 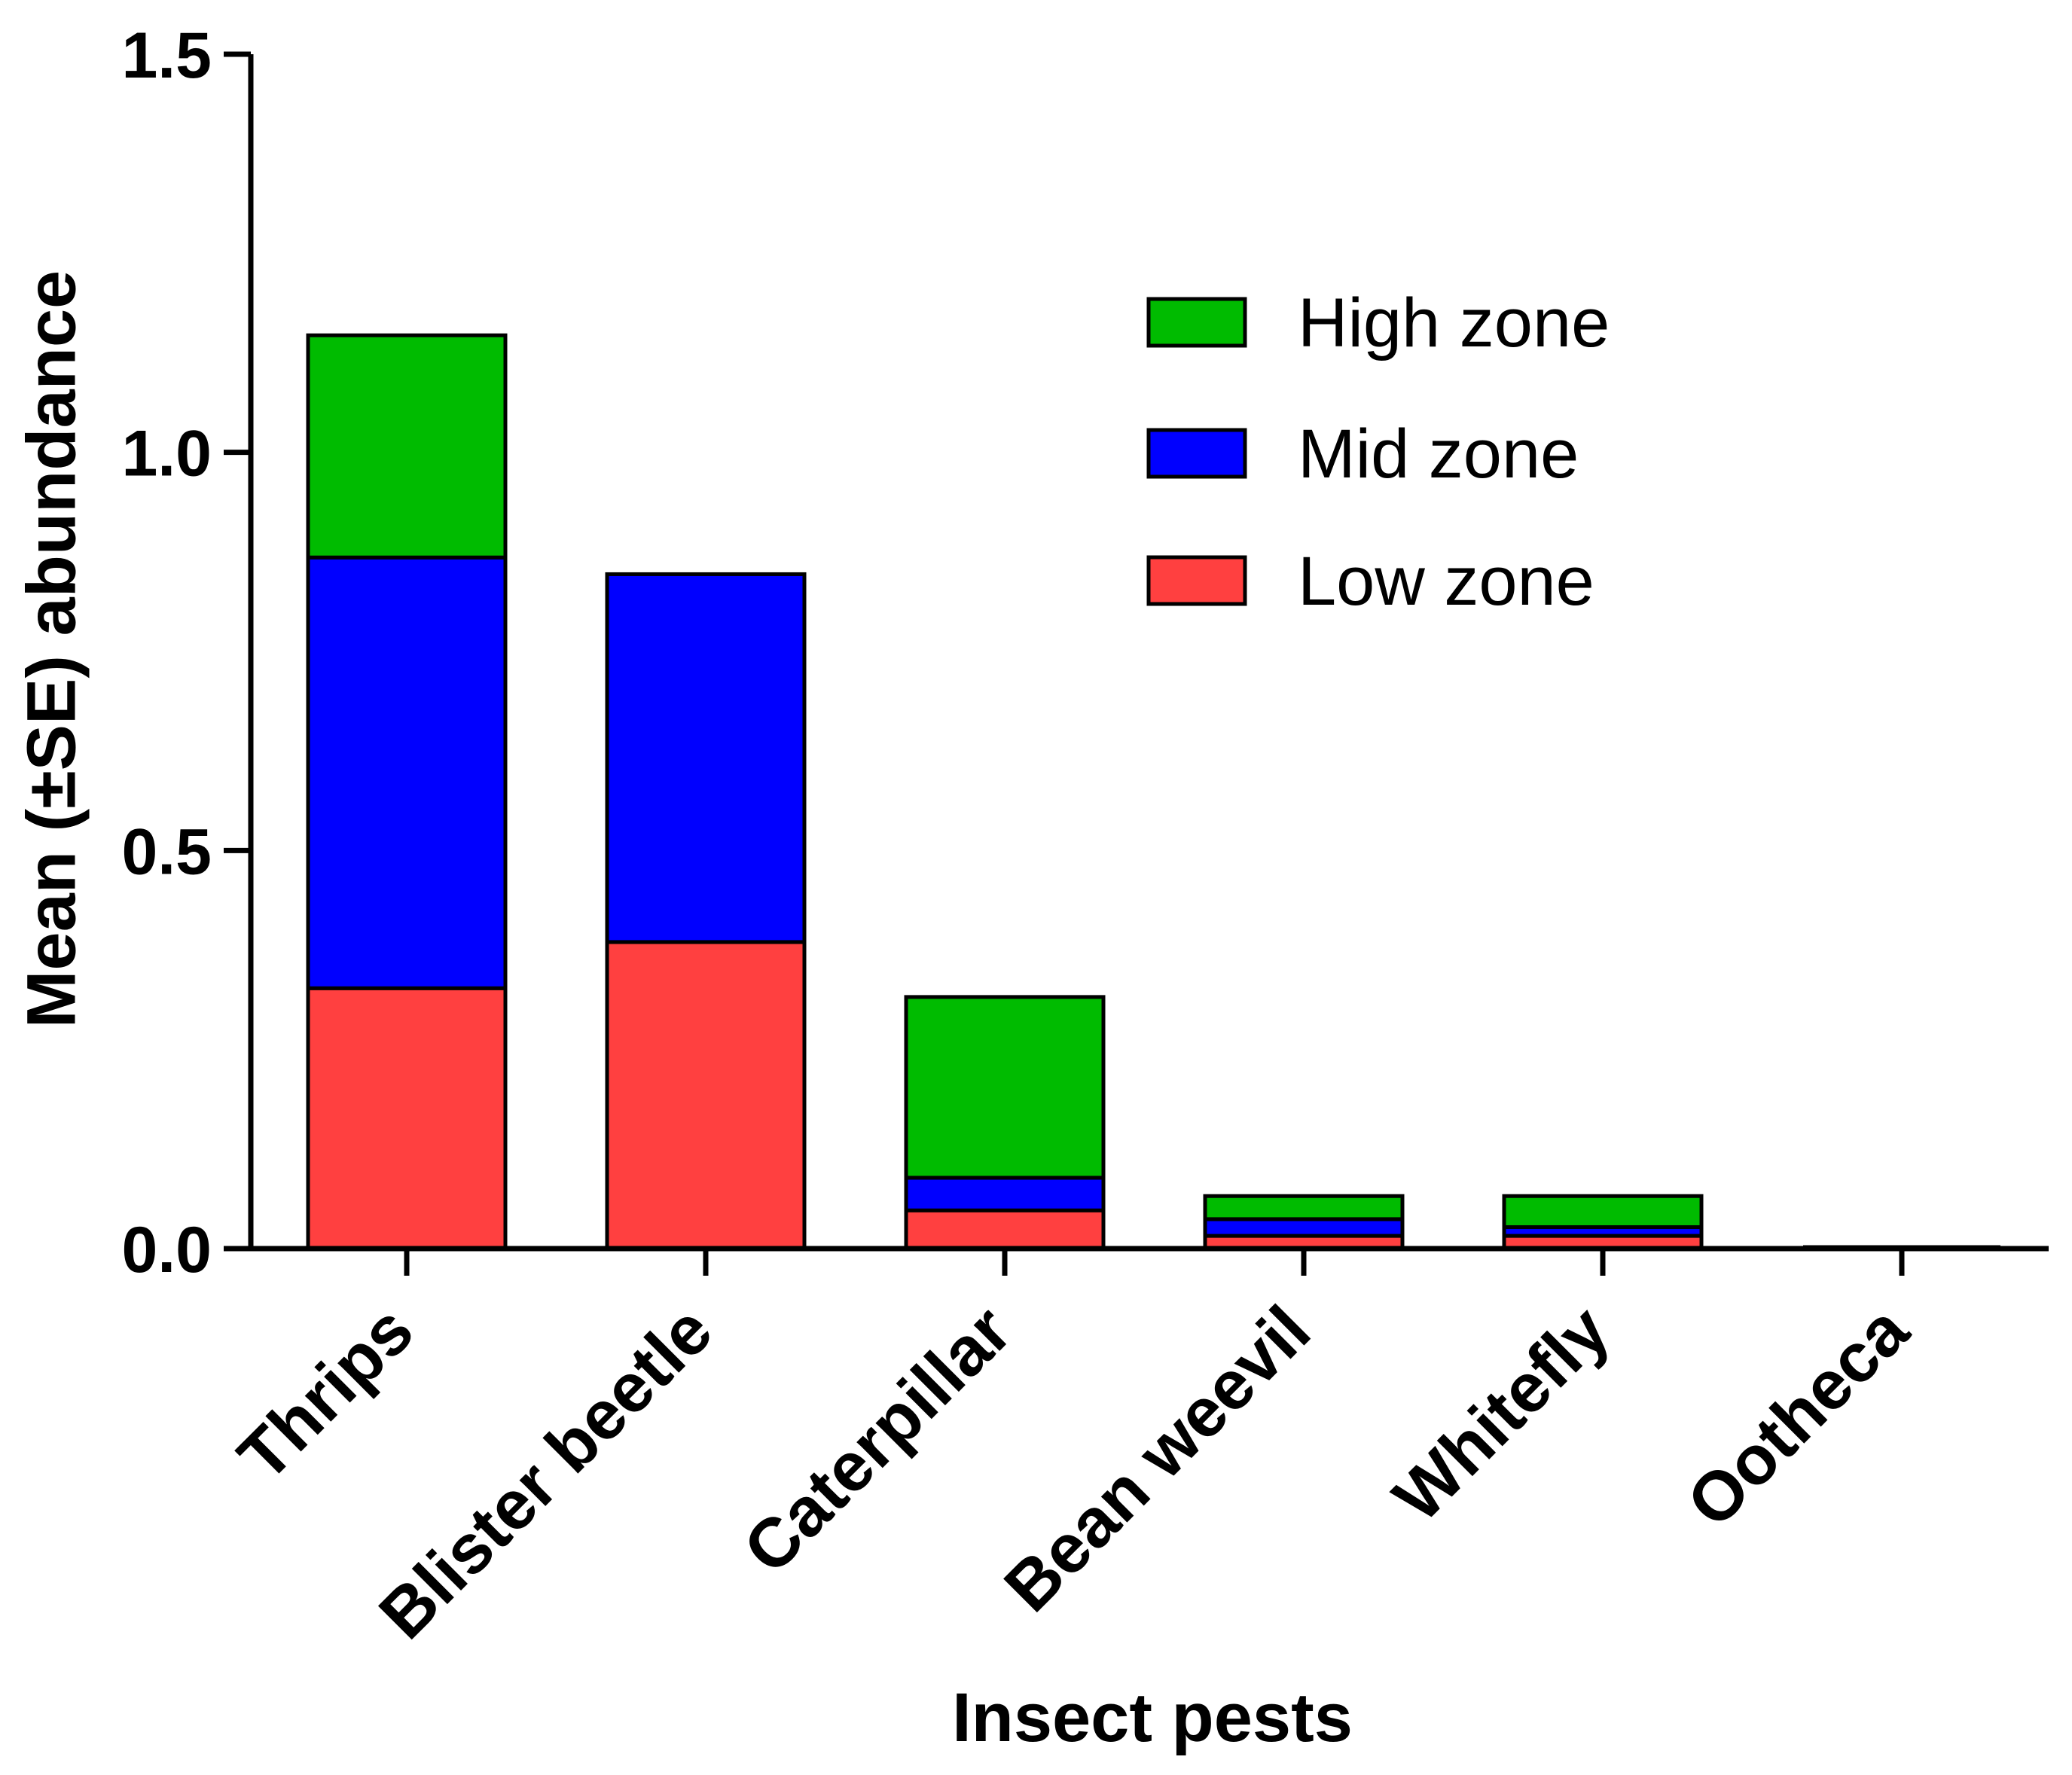 I want to click on bar-caterpillar-mid-zone, so click(x=1005, y=1194).